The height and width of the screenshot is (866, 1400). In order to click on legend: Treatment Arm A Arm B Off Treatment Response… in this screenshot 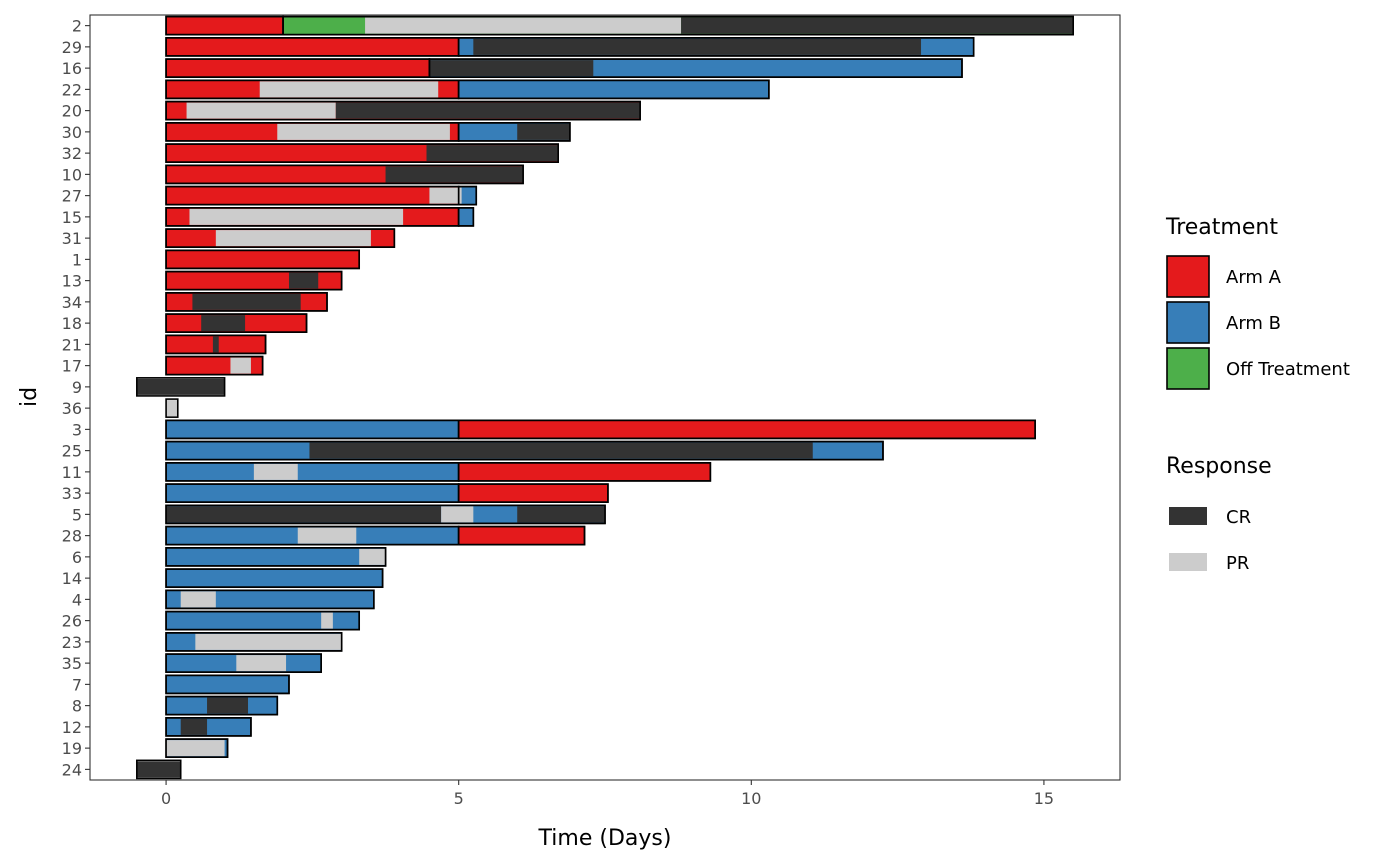, I will do `click(1257, 394)`.